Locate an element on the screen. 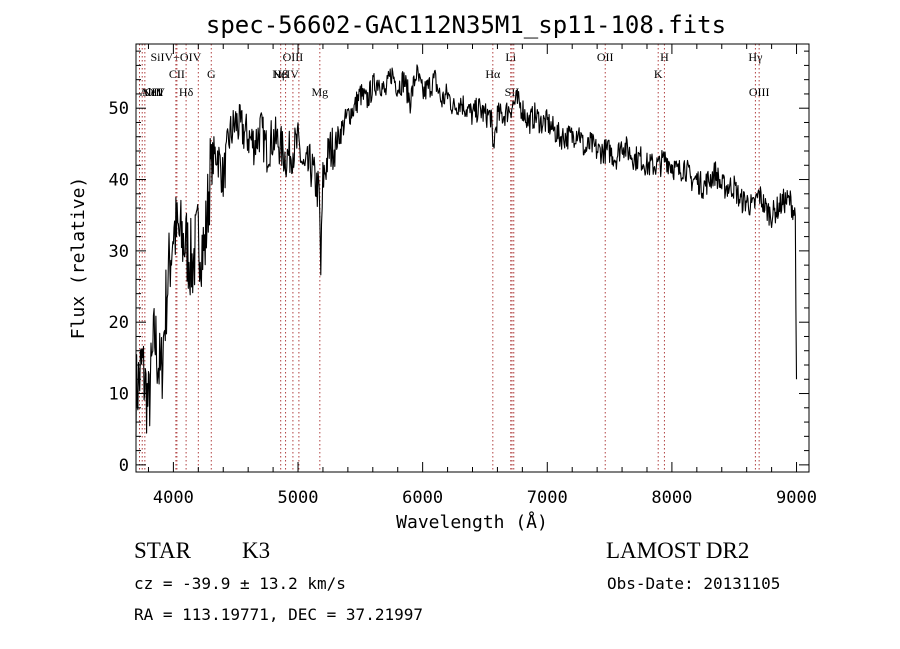 The image size is (900, 649). survey-name: LAMOST DR2 is located at coordinates (678, 550).